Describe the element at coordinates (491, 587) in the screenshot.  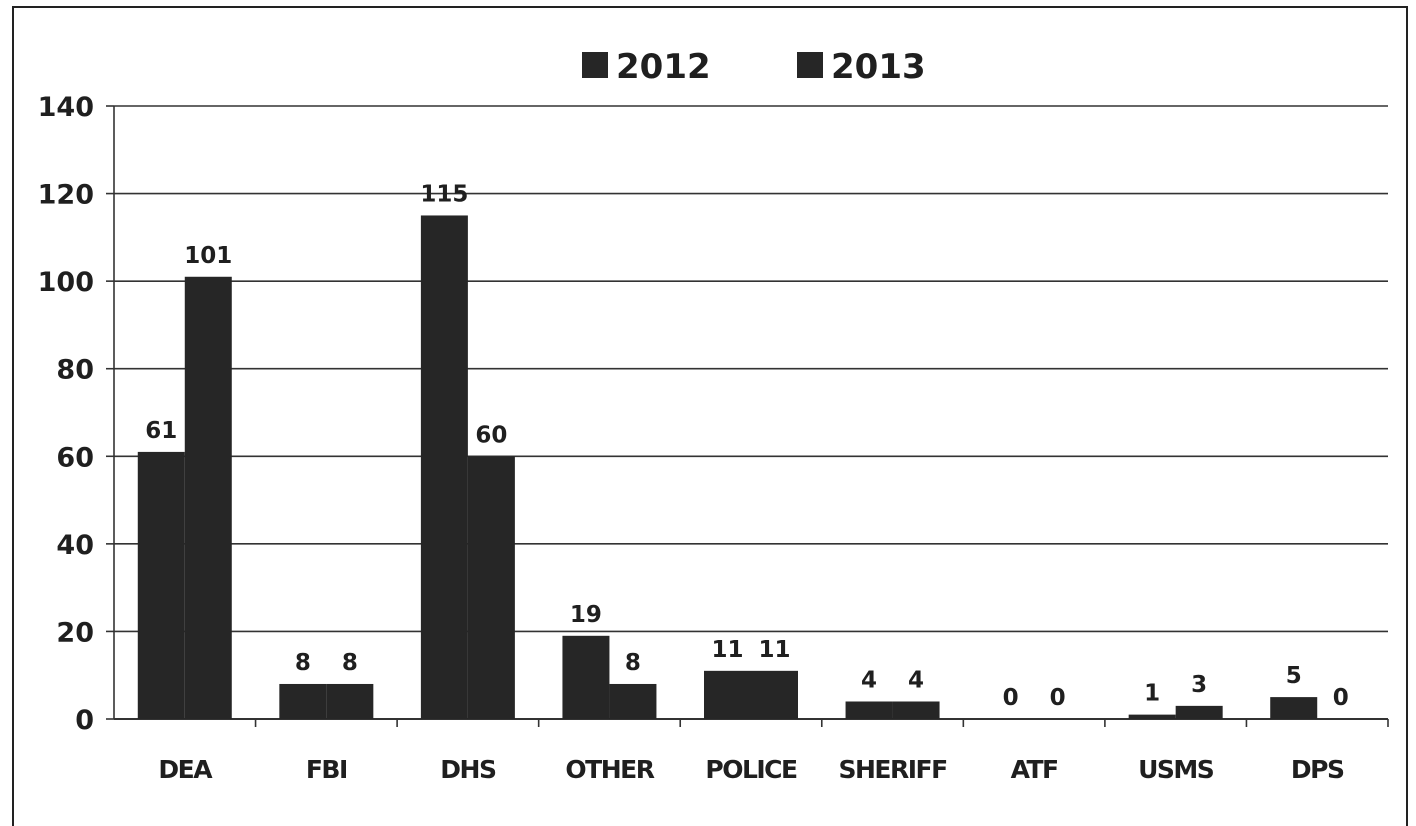
I see `bar-dhs-2013` at that location.